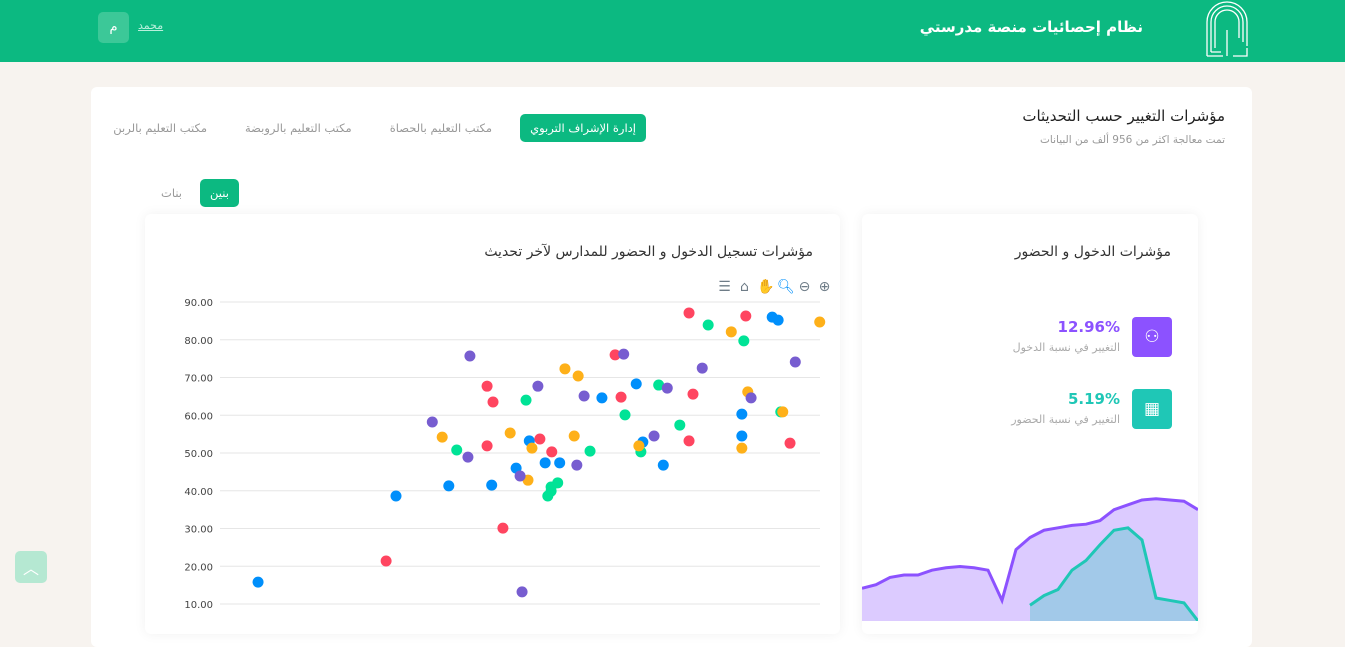  I want to click on tab-boys: بنين, so click(219, 193).